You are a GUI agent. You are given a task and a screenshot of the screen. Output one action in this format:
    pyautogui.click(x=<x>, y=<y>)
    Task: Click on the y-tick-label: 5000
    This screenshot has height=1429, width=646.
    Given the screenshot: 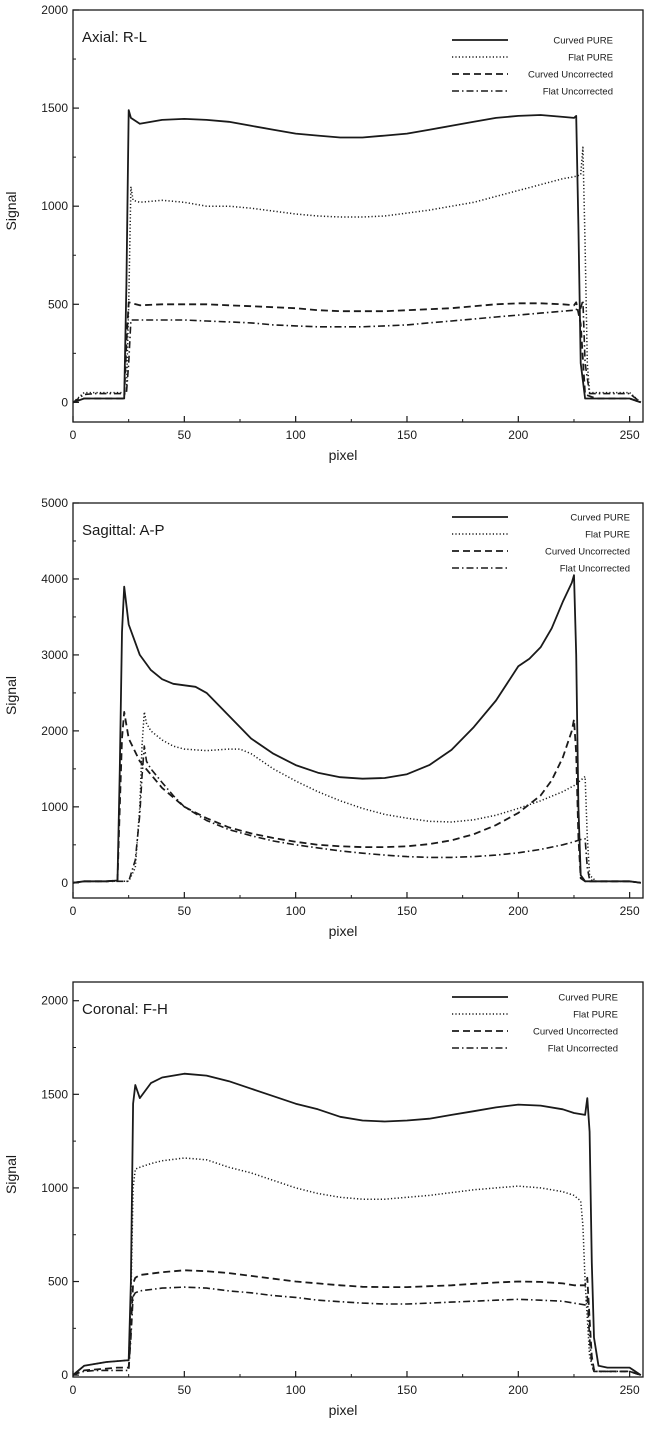 What is the action you would take?
    pyautogui.click(x=54, y=503)
    